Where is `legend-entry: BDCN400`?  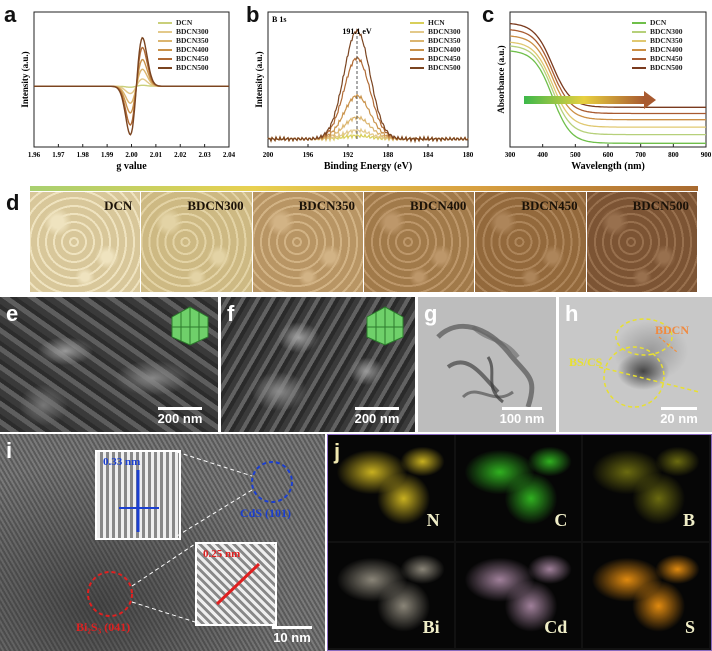 legend-entry: BDCN400 is located at coordinates (435, 49).